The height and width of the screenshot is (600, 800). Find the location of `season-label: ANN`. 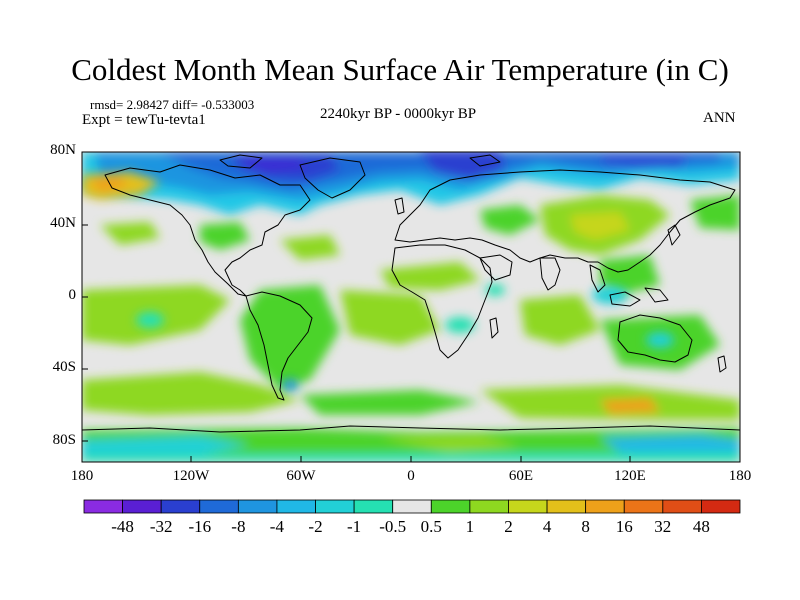

season-label: ANN is located at coordinates (719, 118).